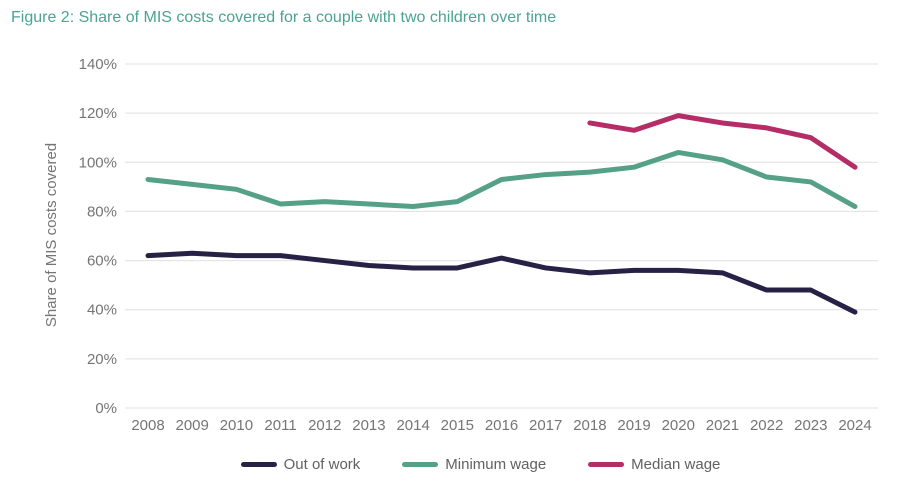  What do you see at coordinates (236, 425) in the screenshot?
I see `x-tick-label: 2010` at bounding box center [236, 425].